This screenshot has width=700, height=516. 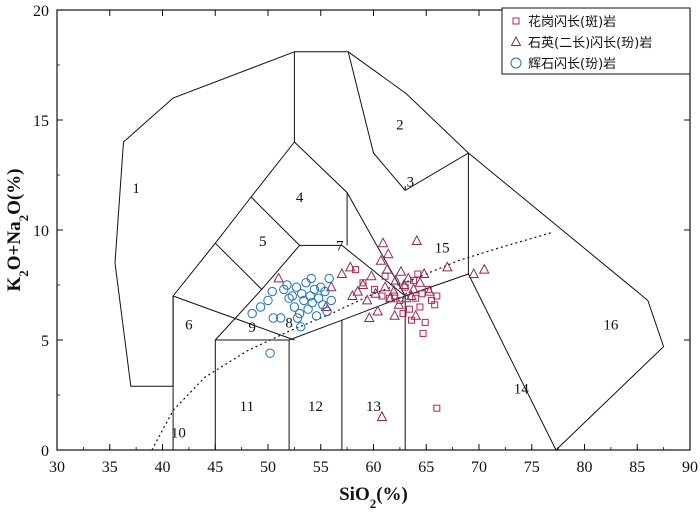 What do you see at coordinates (516, 63) in the screenshot?
I see `legend-circle-marker` at bounding box center [516, 63].